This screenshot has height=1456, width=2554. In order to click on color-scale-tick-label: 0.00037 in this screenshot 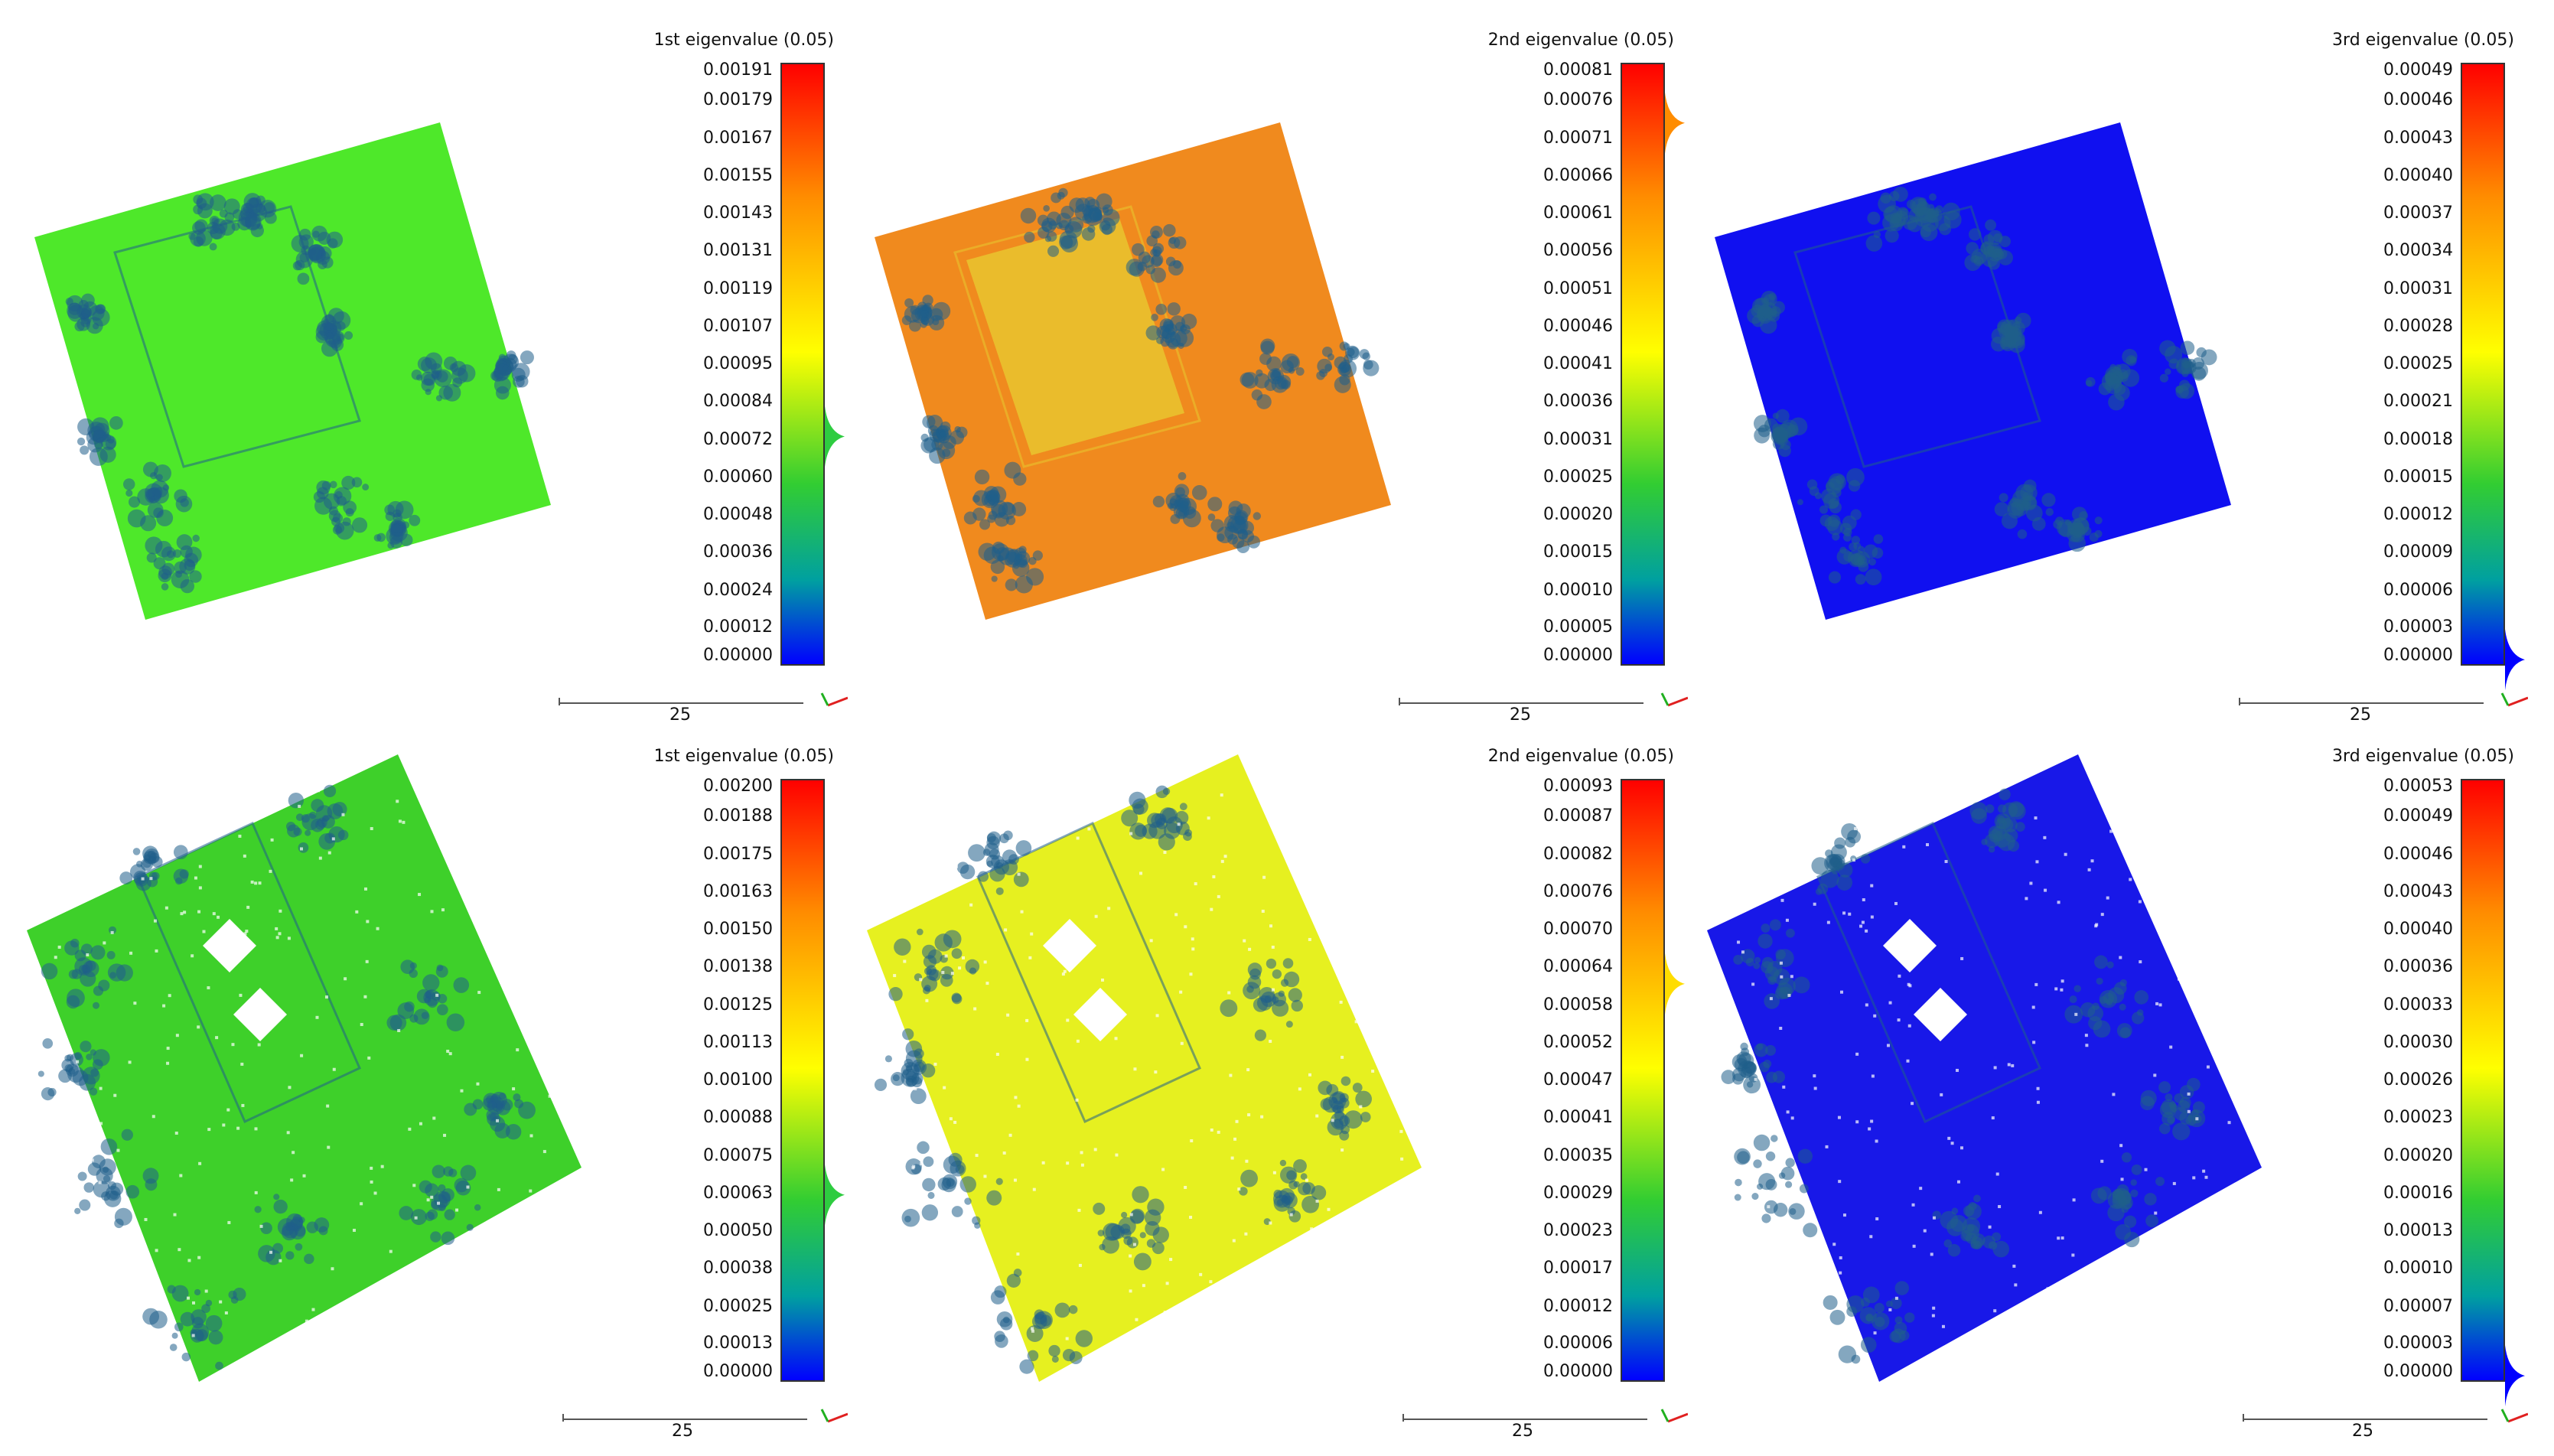, I will do `click(2418, 213)`.